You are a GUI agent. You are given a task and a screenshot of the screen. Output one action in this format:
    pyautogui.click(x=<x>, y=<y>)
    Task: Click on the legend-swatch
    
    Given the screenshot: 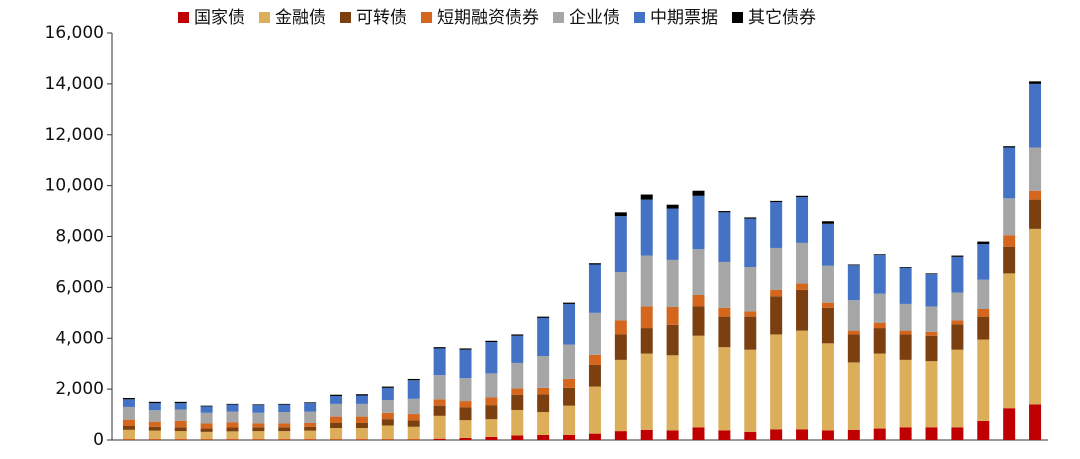 What is the action you would take?
    pyautogui.click(x=183, y=17)
    